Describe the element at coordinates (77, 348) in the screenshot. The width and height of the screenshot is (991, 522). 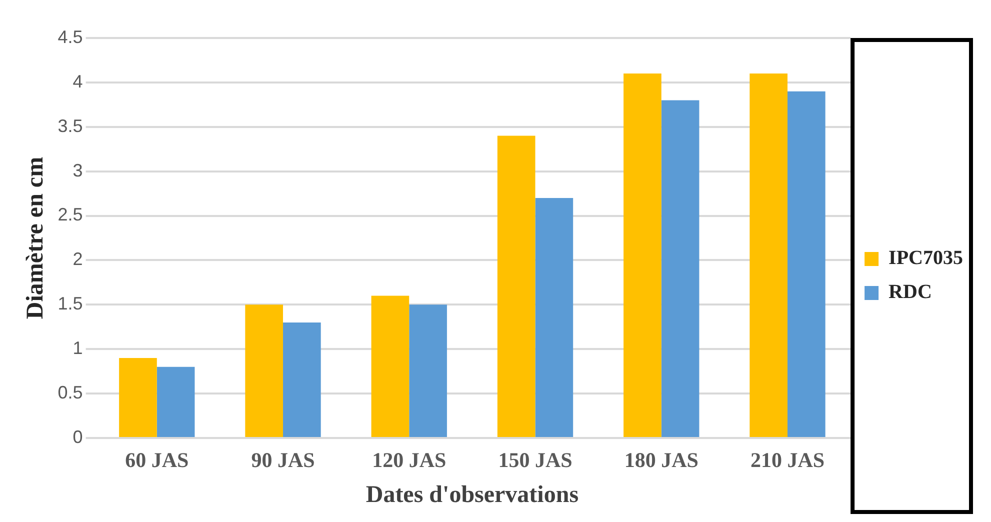
I see `y-tick-label: 1` at that location.